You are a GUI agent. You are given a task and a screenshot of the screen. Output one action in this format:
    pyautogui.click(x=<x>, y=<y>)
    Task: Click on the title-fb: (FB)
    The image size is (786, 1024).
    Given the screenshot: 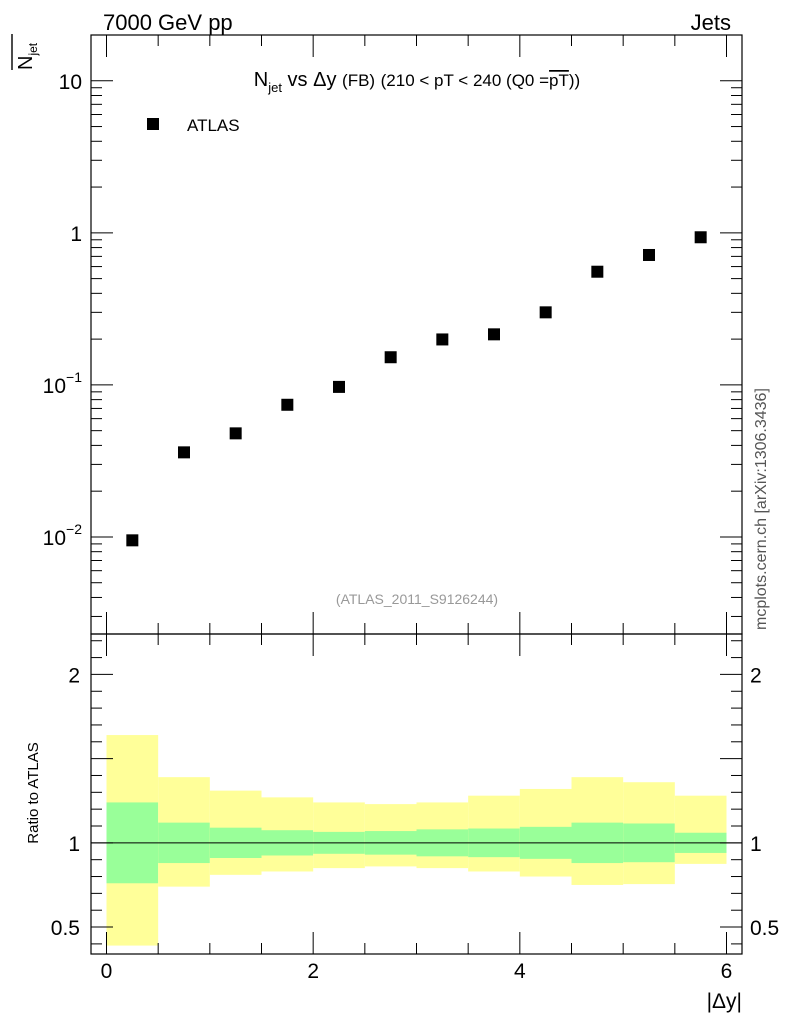 What is the action you would take?
    pyautogui.click(x=358, y=80)
    